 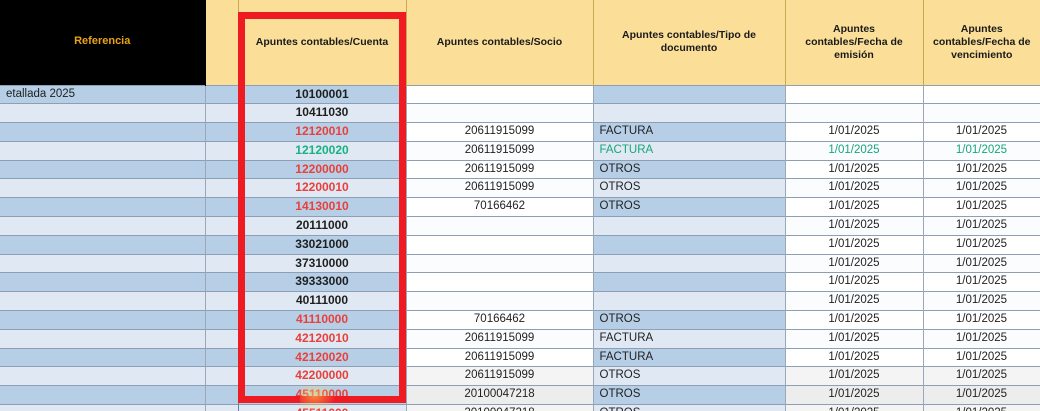 What do you see at coordinates (520, 282) in the screenshot?
I see `table-row: 39333000 1/01/2025 1/01/2025` at bounding box center [520, 282].